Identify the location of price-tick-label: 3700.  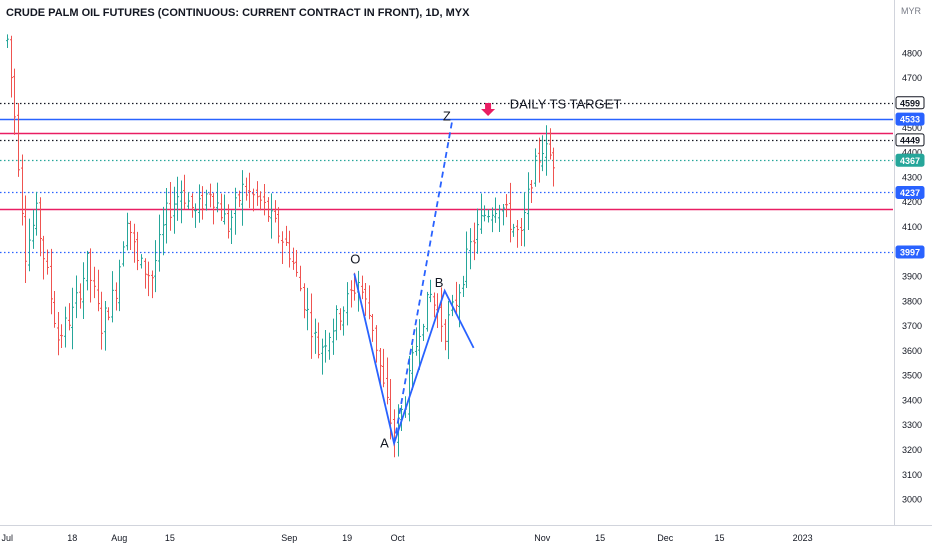
(912, 326).